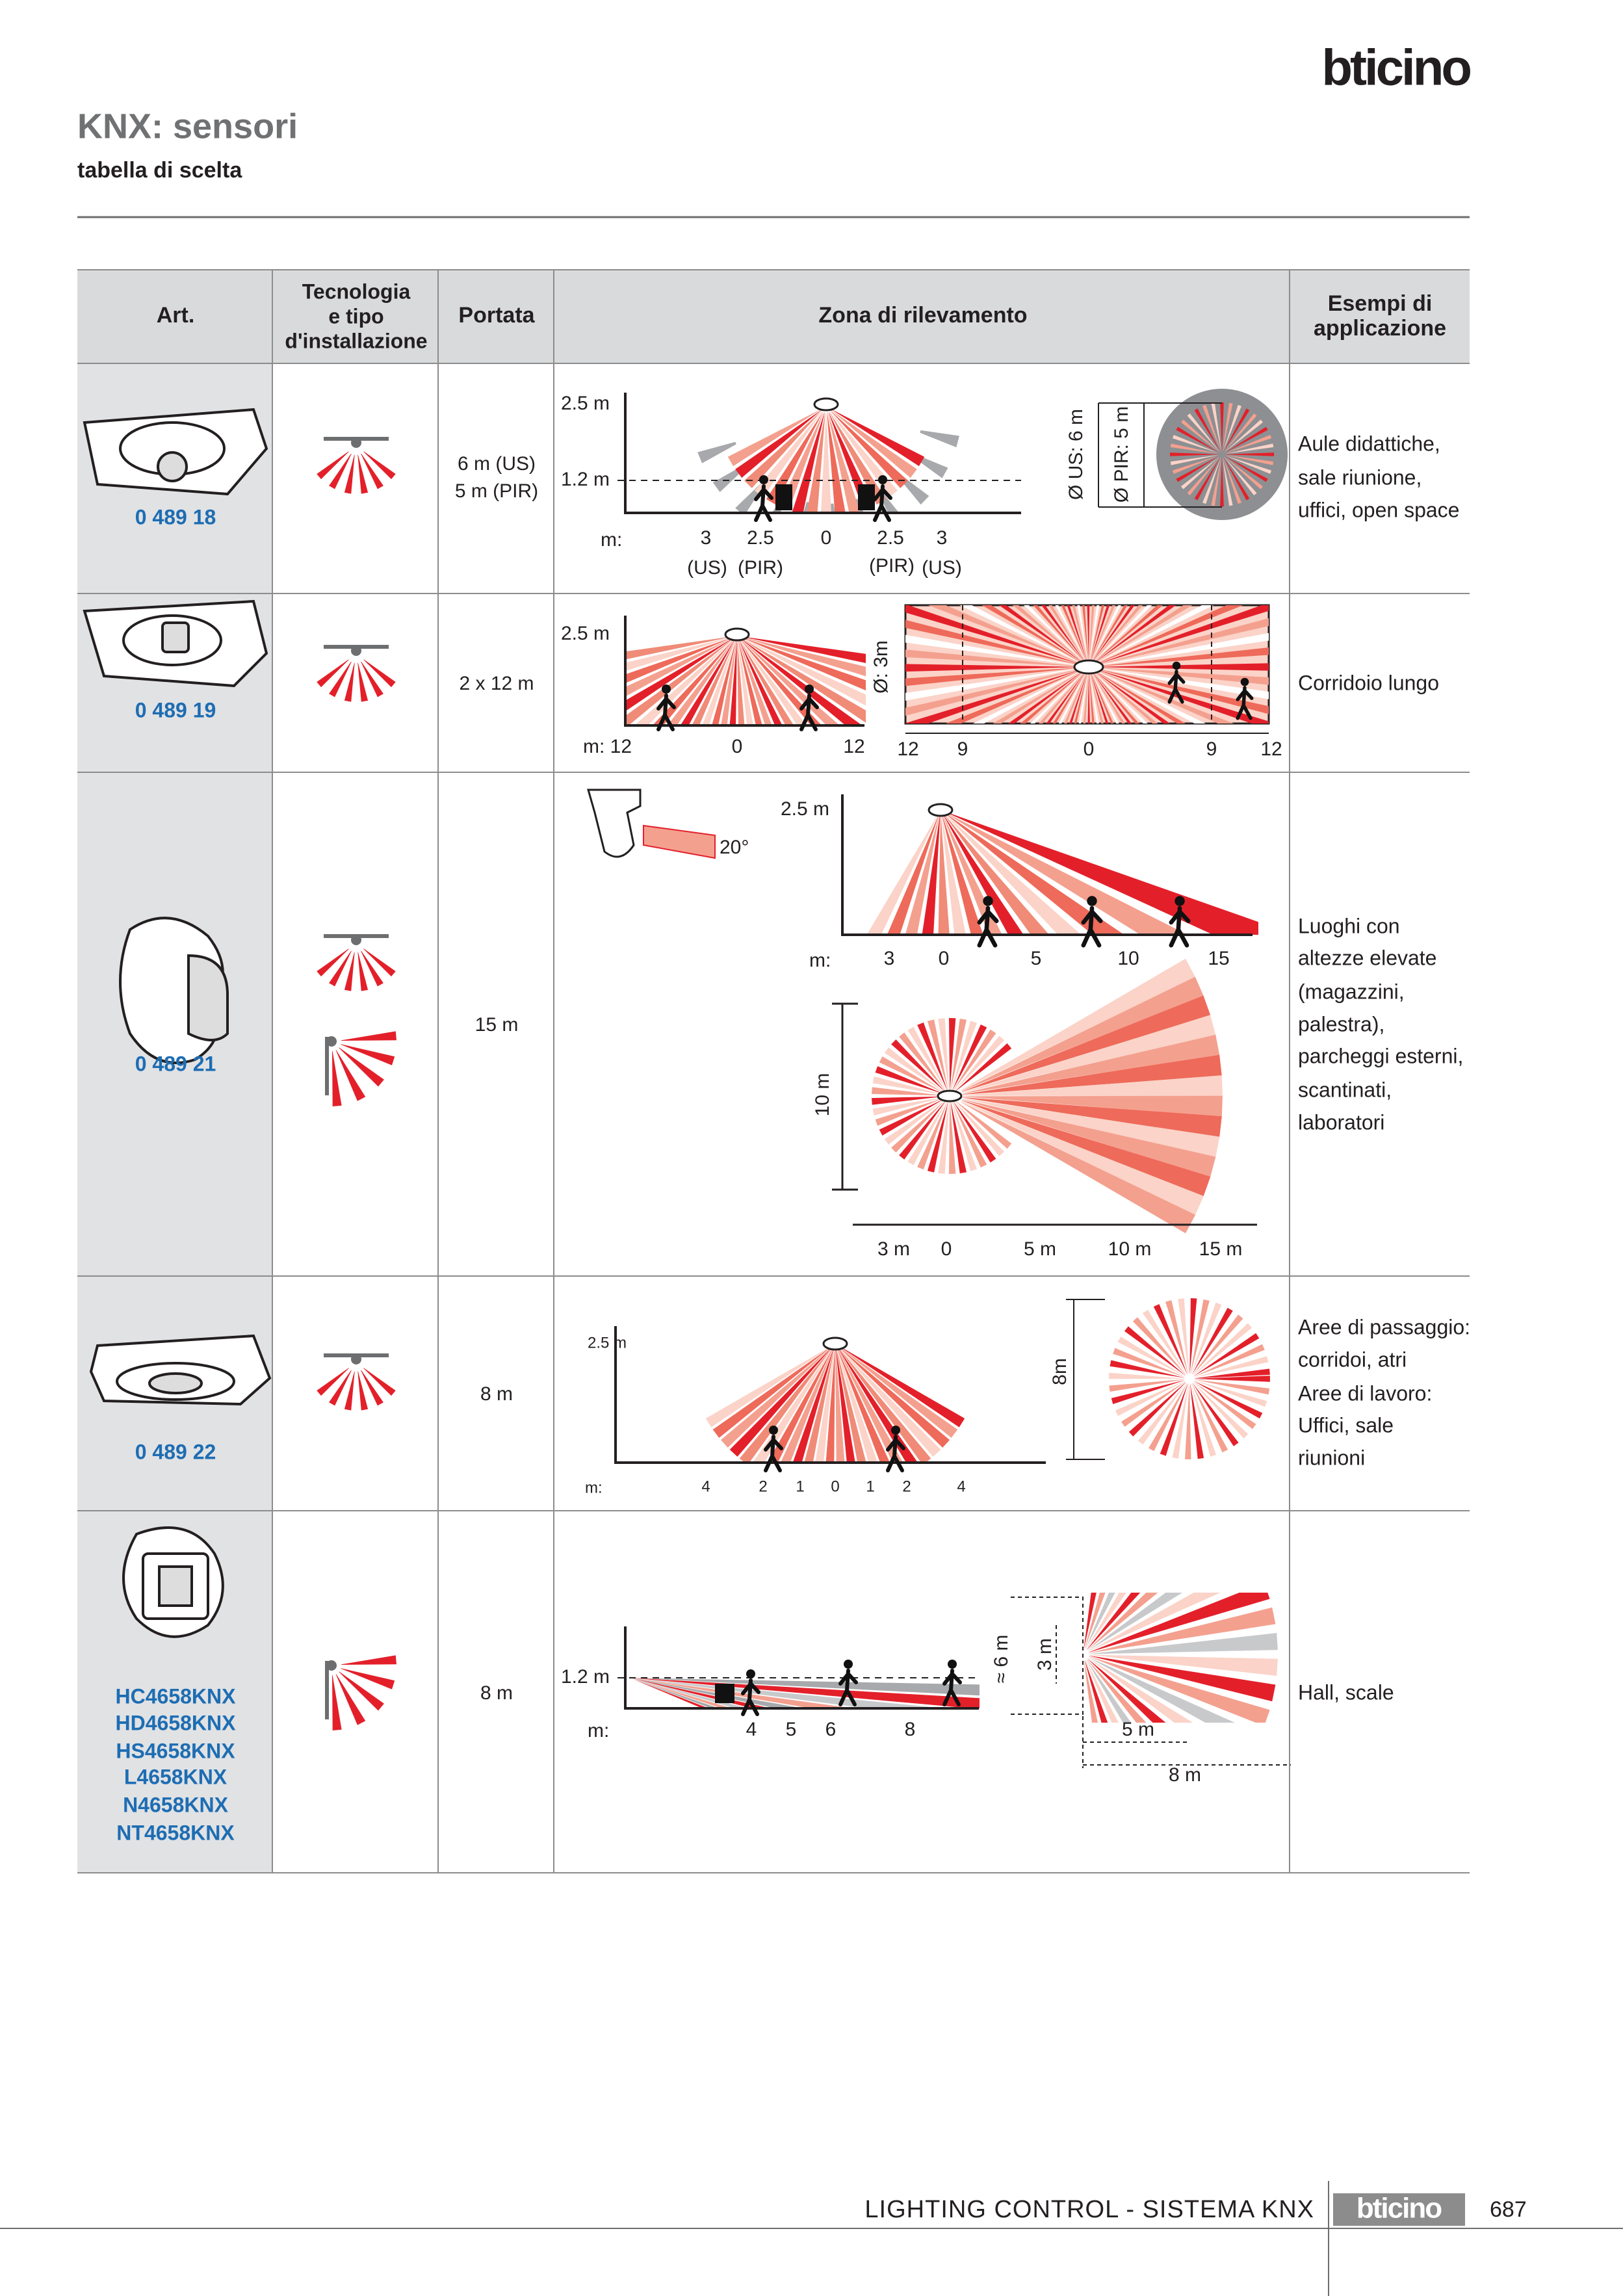 The width and height of the screenshot is (1623, 2296). What do you see at coordinates (679, 841) in the screenshot?
I see `tilt-wedge` at bounding box center [679, 841].